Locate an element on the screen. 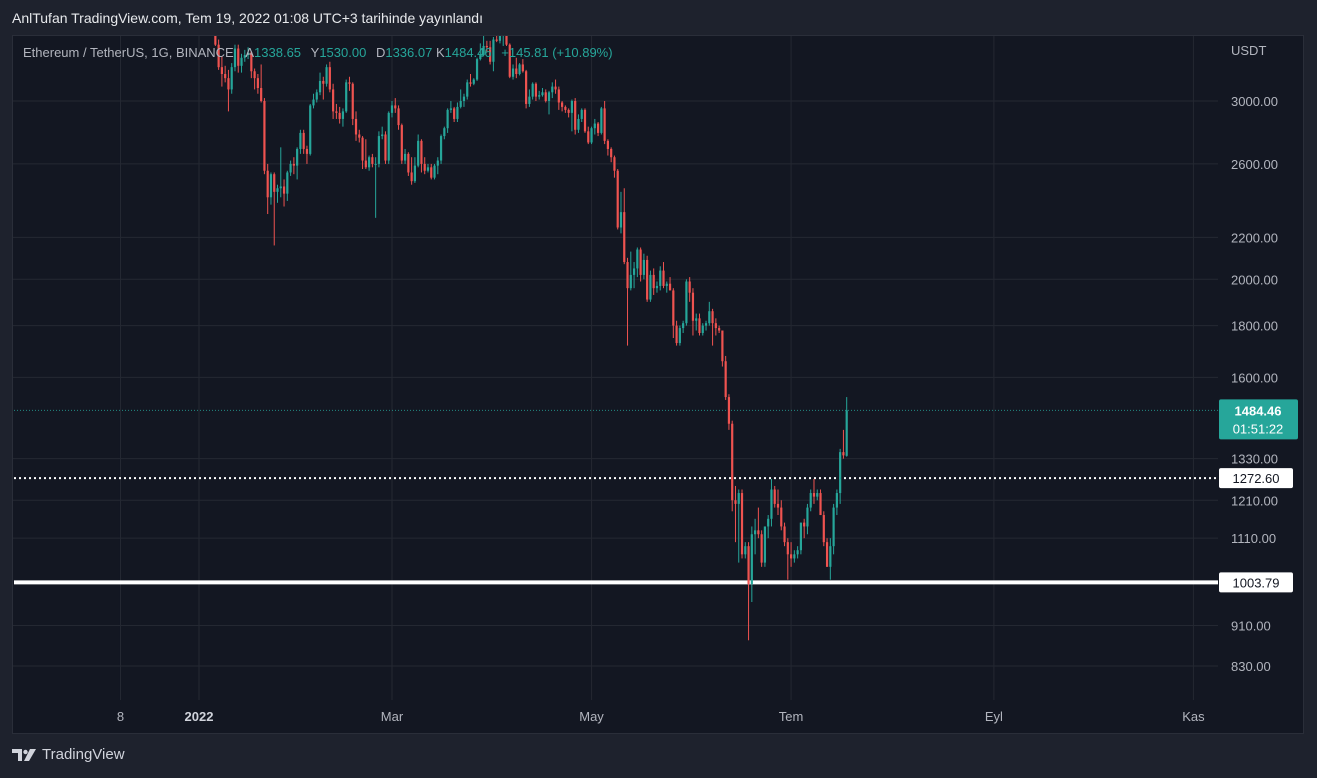 The image size is (1317, 778). x-tick-label: 2022 is located at coordinates (199, 716).